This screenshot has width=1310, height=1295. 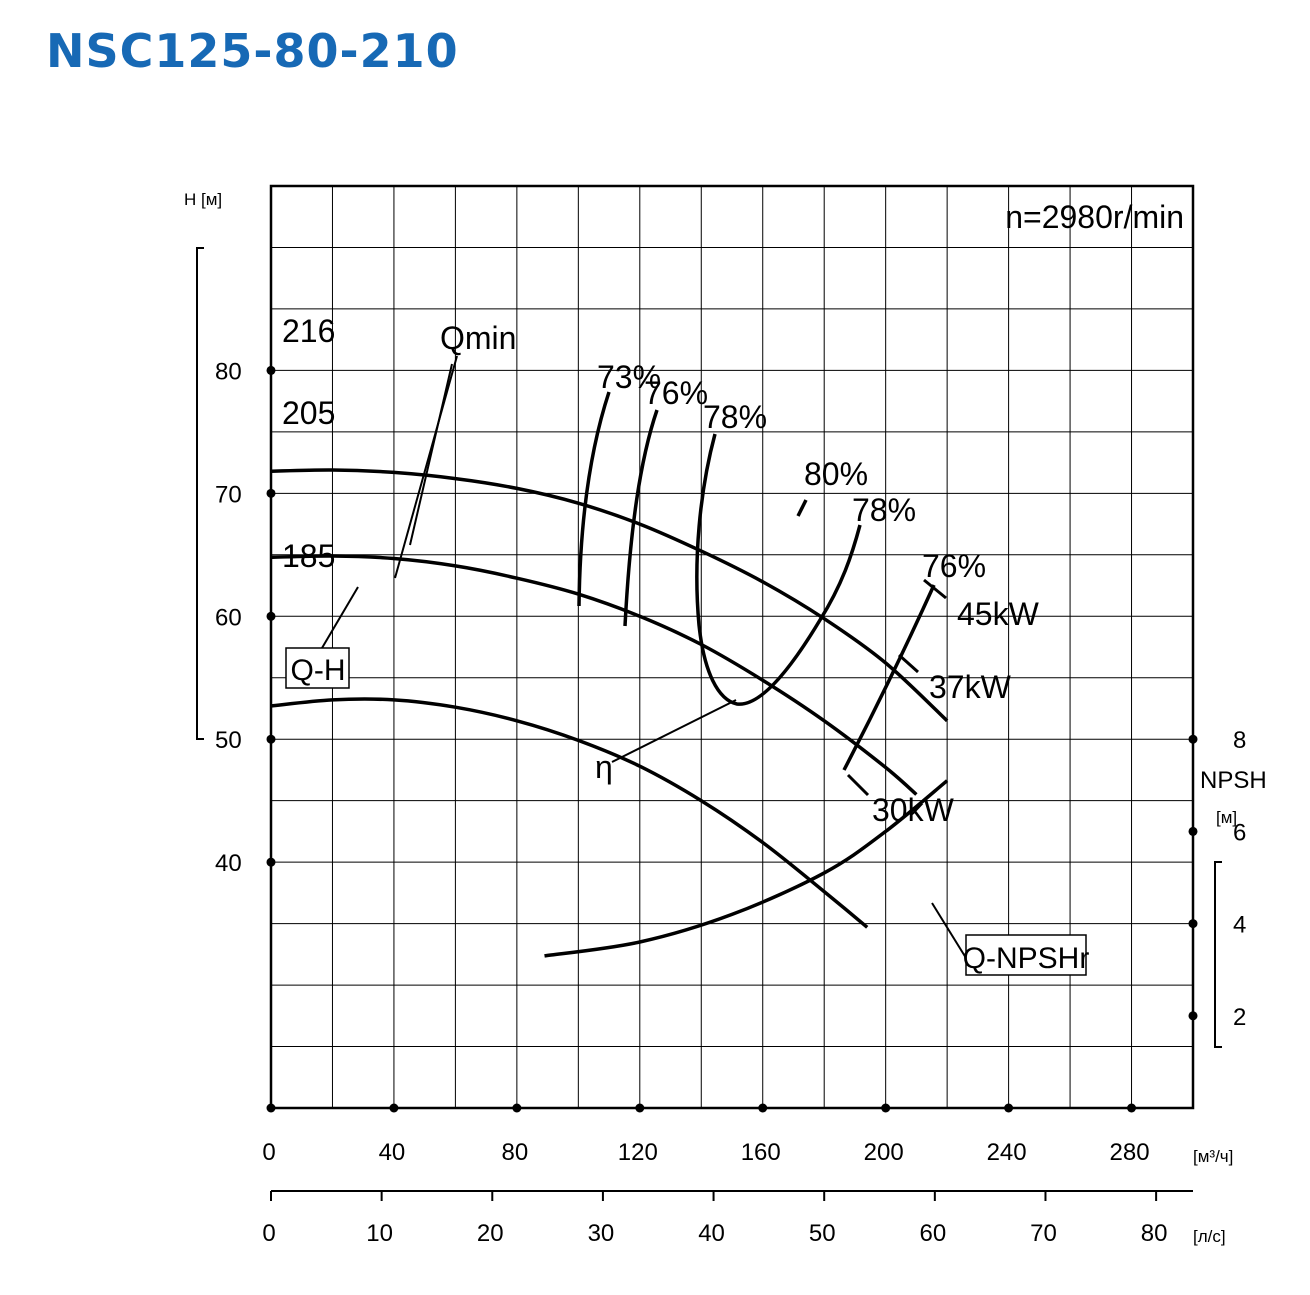 I want to click on x-tick-label-ls: 40, so click(x=711, y=1233).